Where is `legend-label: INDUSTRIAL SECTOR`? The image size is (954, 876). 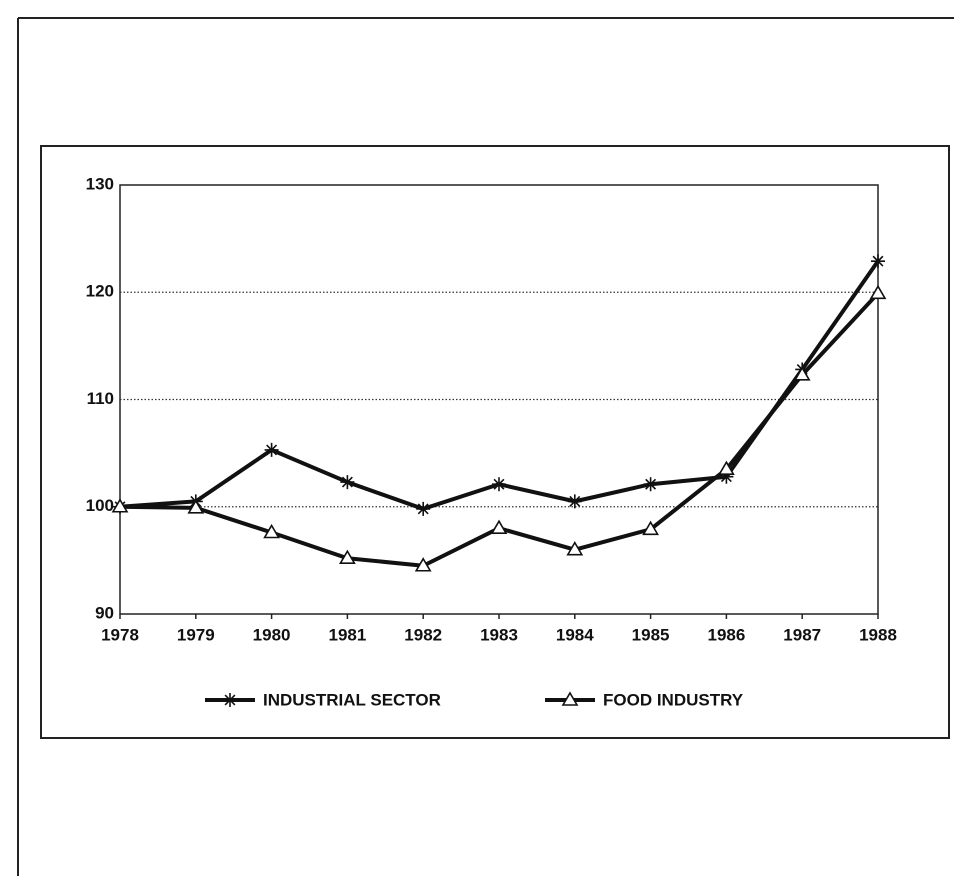
legend-label: INDUSTRIAL SECTOR is located at coordinates (352, 699).